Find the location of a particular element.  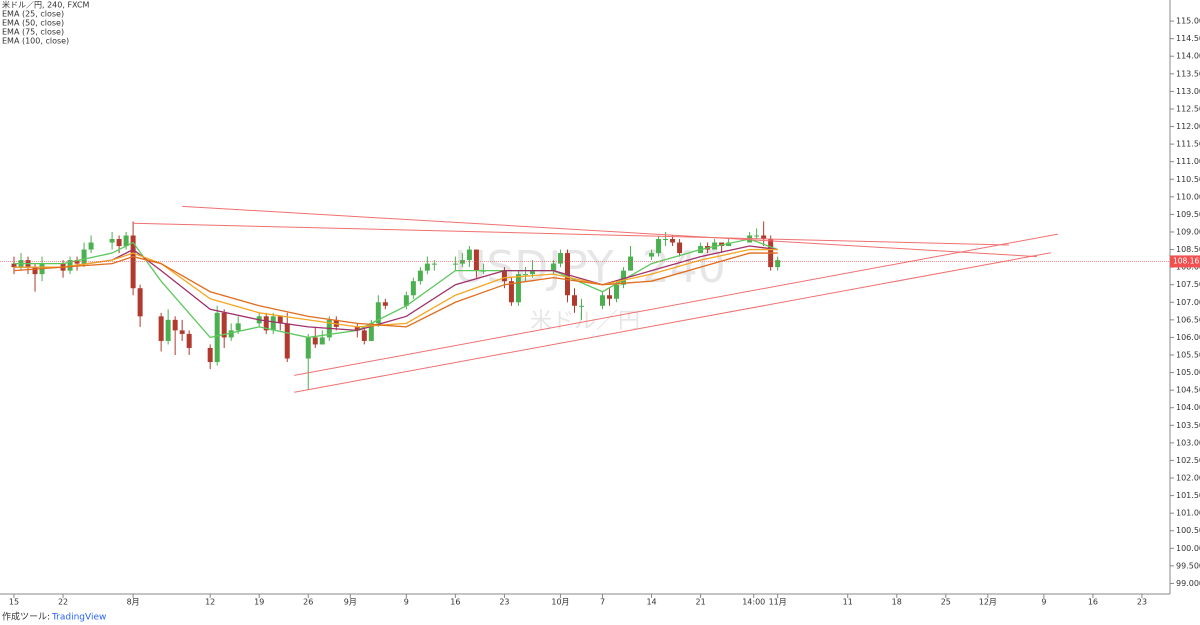

legend-entry: EMA (25, close) is located at coordinates (33, 14).